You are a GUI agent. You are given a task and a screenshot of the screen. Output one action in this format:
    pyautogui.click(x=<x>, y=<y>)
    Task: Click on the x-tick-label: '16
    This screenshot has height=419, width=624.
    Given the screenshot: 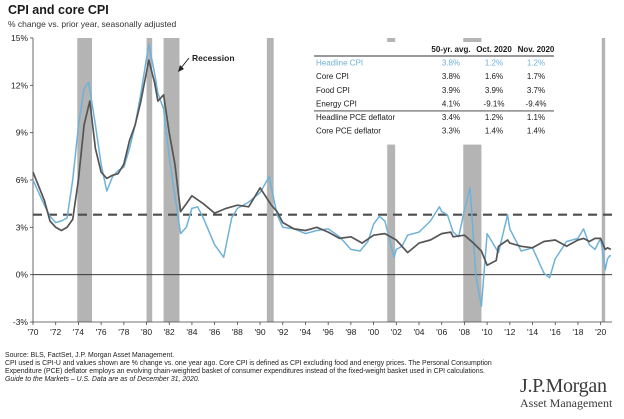 What is the action you would take?
    pyautogui.click(x=555, y=332)
    